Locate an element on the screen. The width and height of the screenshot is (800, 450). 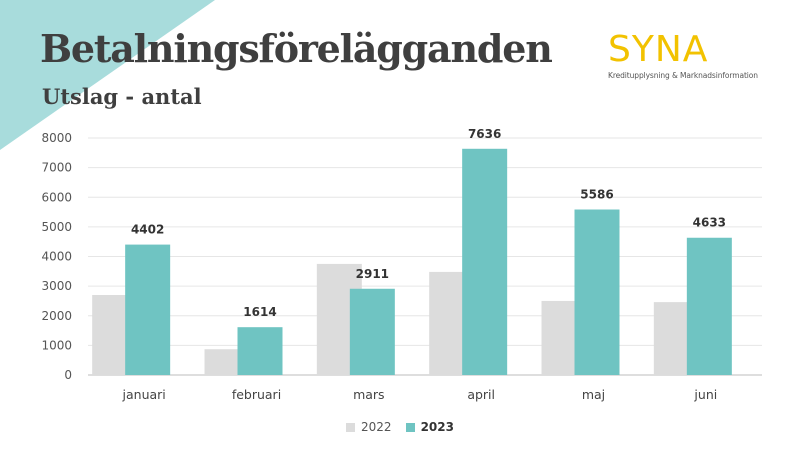
y-tick-label: 2000 is located at coordinates (56, 316).